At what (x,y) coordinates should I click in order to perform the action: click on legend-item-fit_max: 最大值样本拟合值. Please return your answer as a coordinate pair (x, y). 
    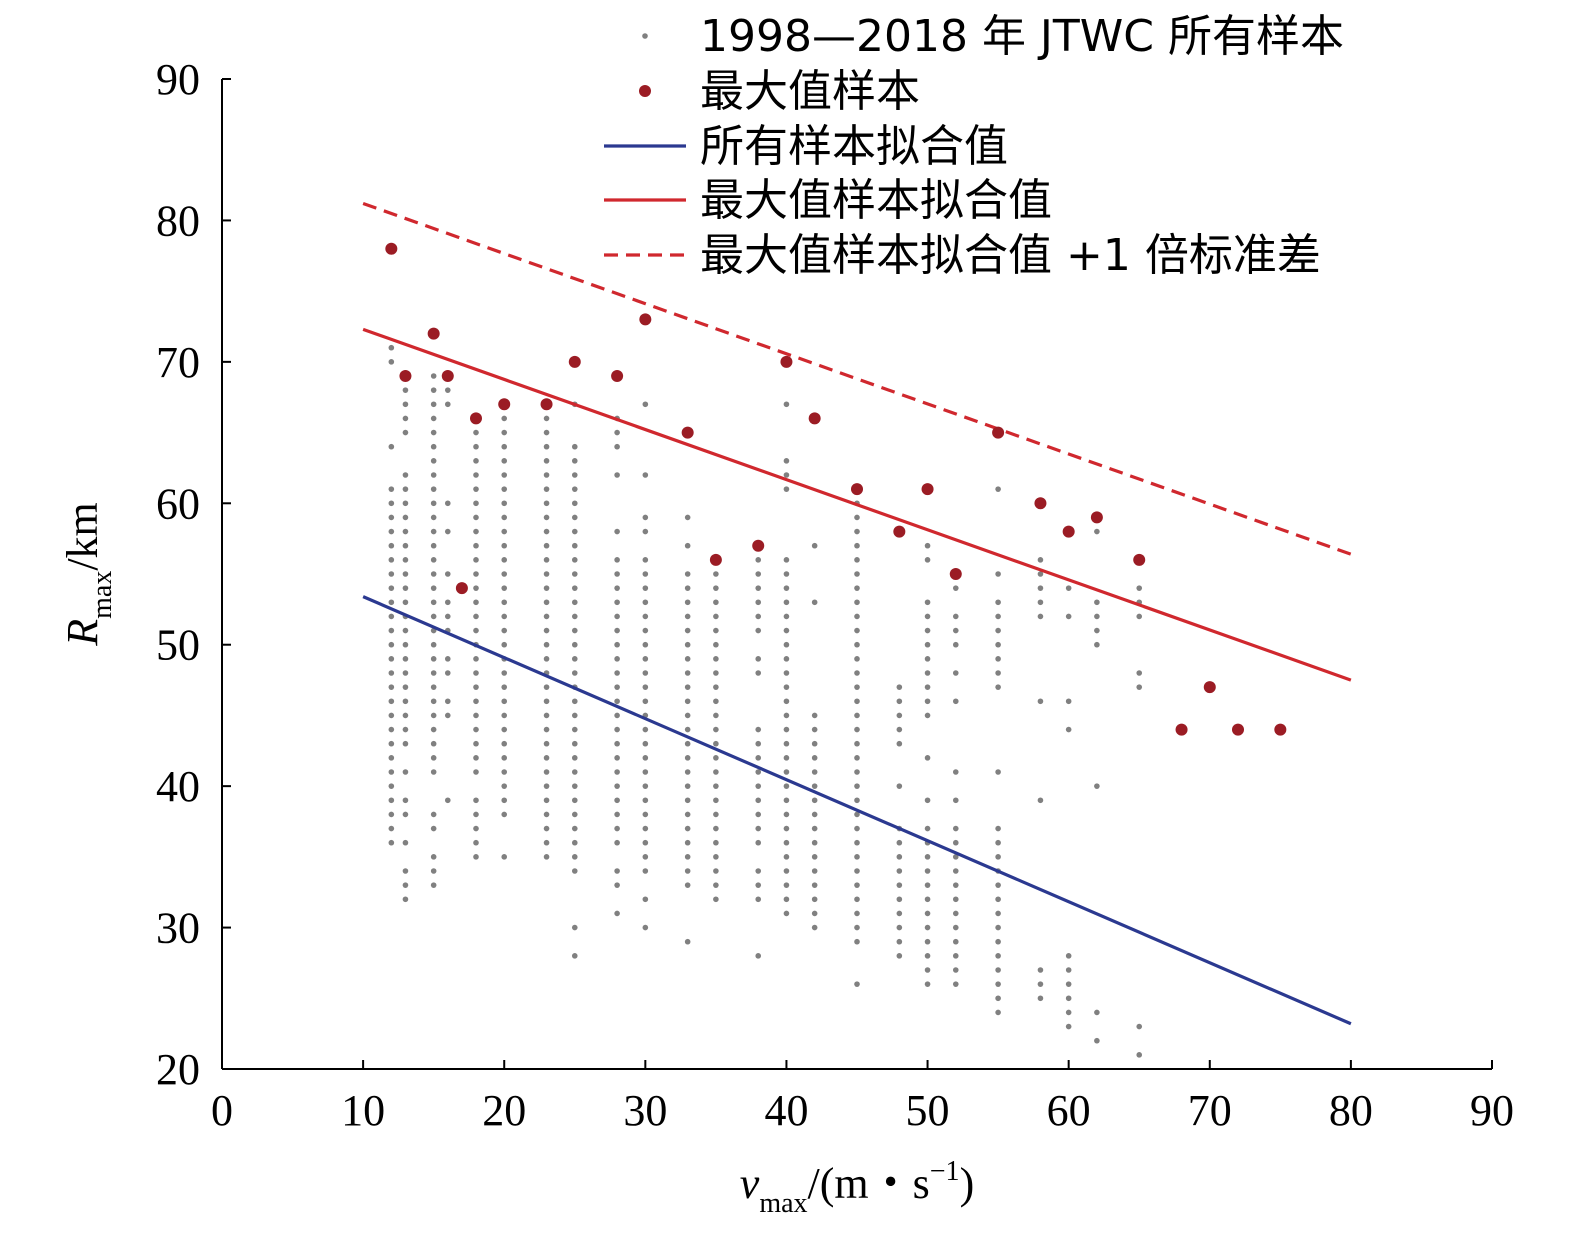
    Looking at the image, I should click on (828, 200).